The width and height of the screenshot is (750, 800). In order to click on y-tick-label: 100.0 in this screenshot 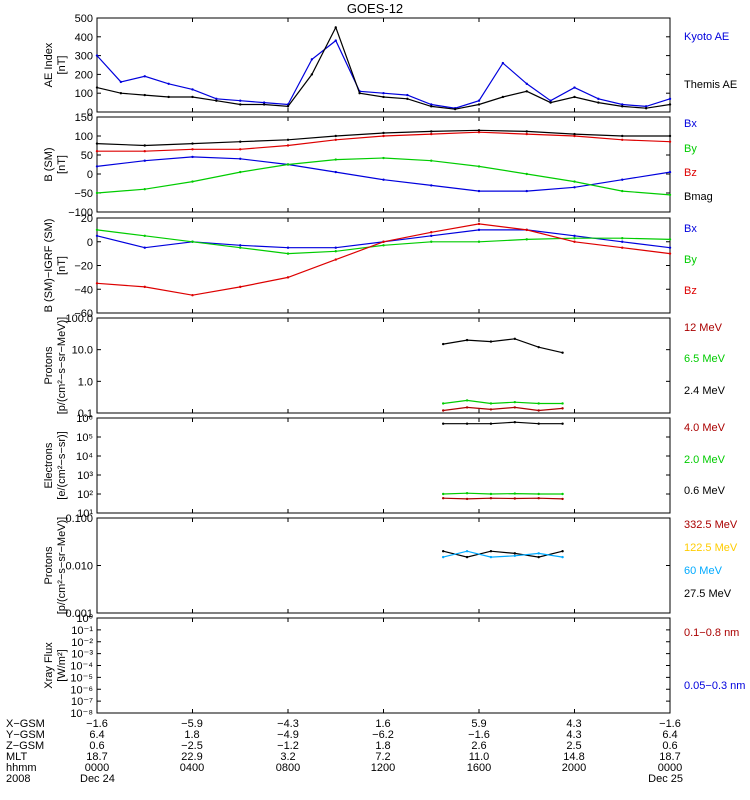, I will do `click(79, 319)`.